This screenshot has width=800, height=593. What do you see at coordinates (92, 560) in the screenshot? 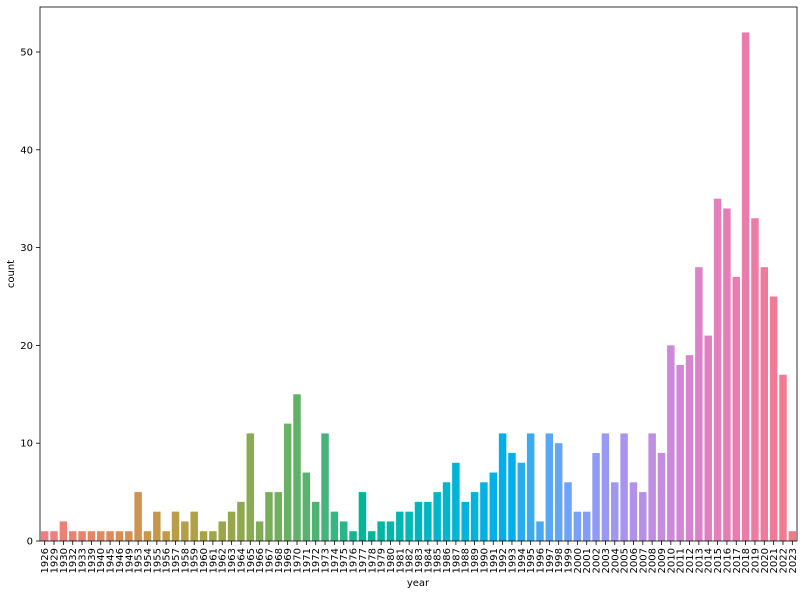
I see `x-tick-label: 1939` at bounding box center [92, 560].